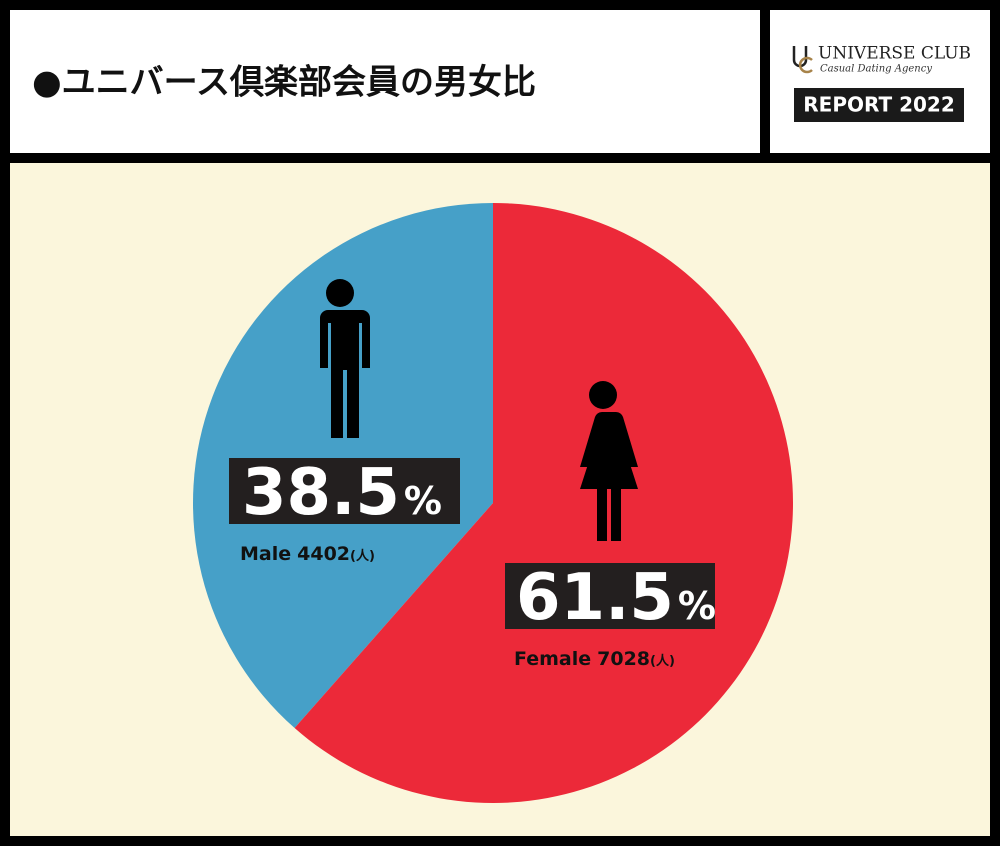  I want to click on category-label: Female 7028(人), so click(594, 659).